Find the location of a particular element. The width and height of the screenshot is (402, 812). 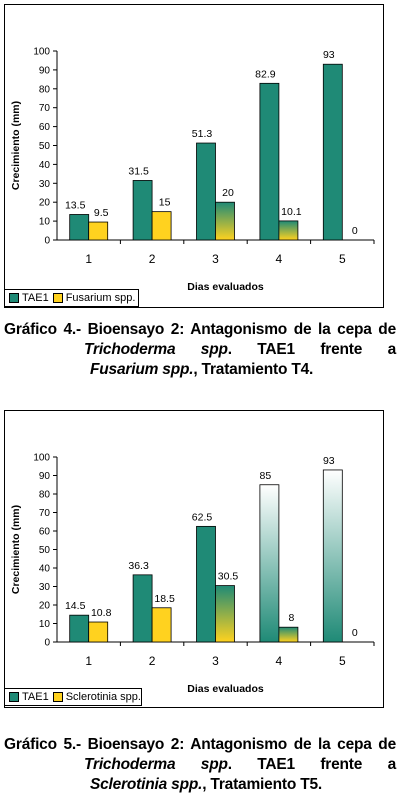

data-label-pathogen-day-2: 18.5 is located at coordinates (164, 599).